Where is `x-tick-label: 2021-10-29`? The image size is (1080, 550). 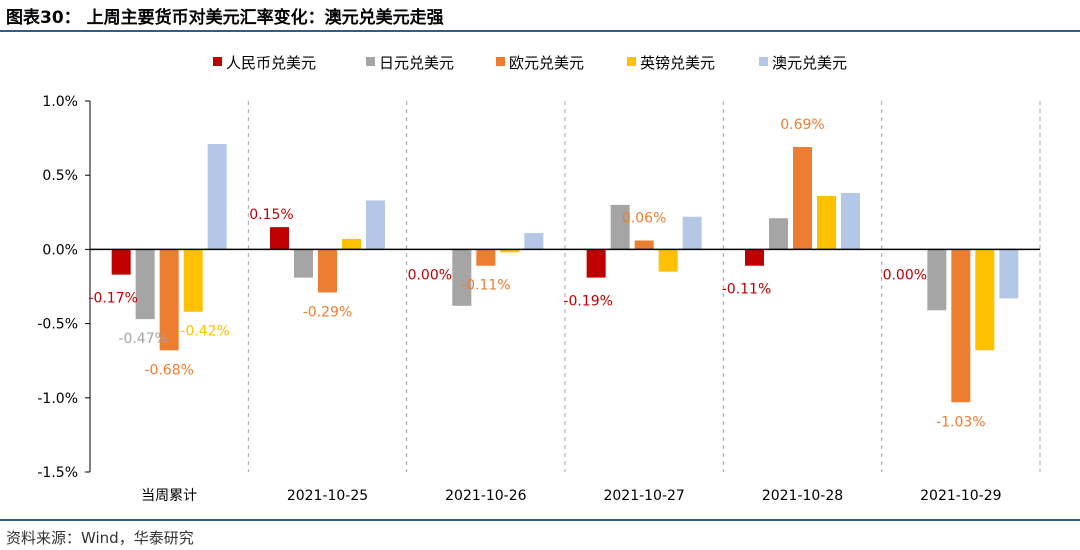 x-tick-label: 2021-10-29 is located at coordinates (960, 496).